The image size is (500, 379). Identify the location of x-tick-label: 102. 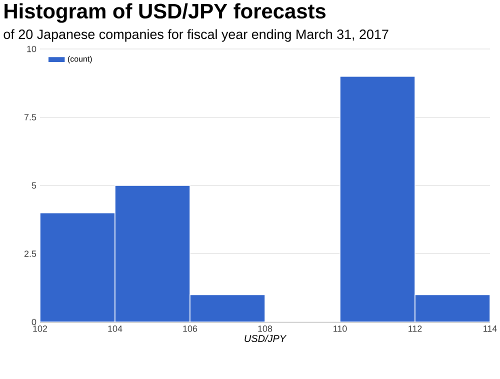
(40, 329).